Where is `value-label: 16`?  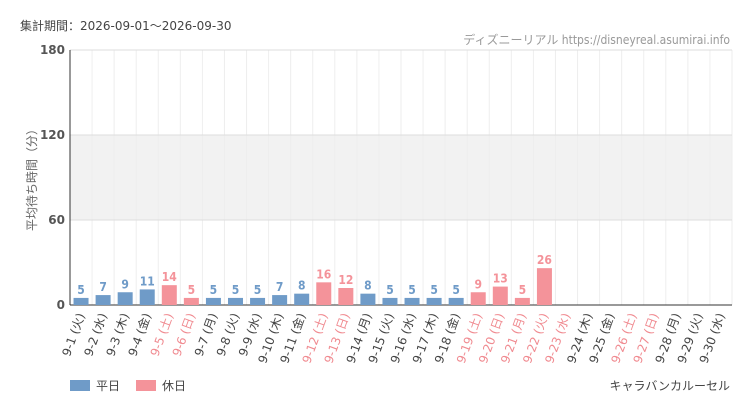 value-label: 16 is located at coordinates (323, 274).